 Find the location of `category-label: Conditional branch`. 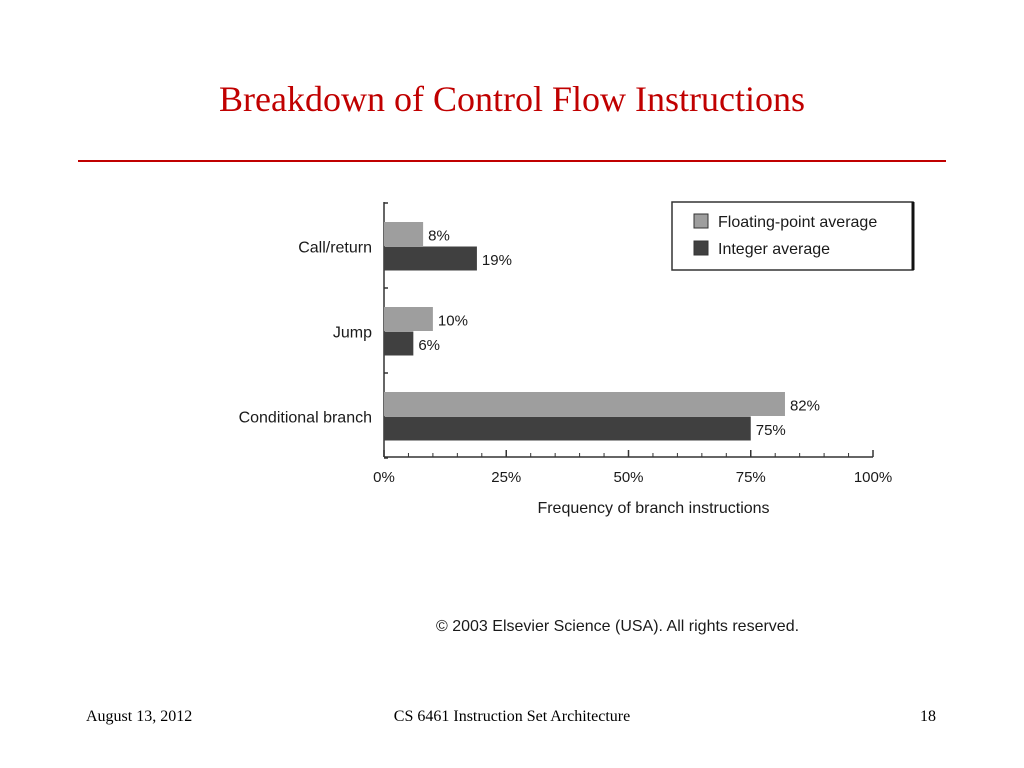

category-label: Conditional branch is located at coordinates (305, 418).